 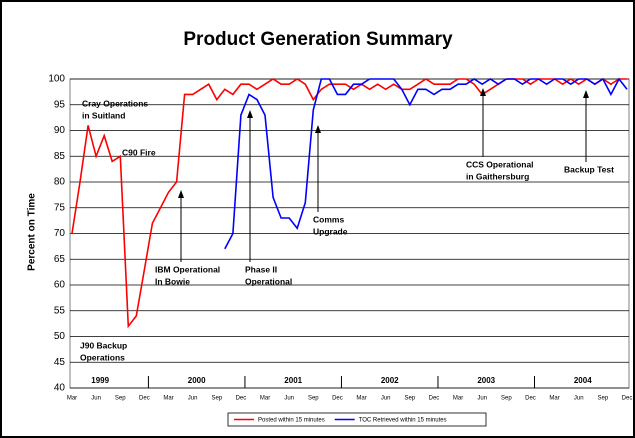 I want to click on annotation: in Gaithersburg, so click(x=497, y=176).